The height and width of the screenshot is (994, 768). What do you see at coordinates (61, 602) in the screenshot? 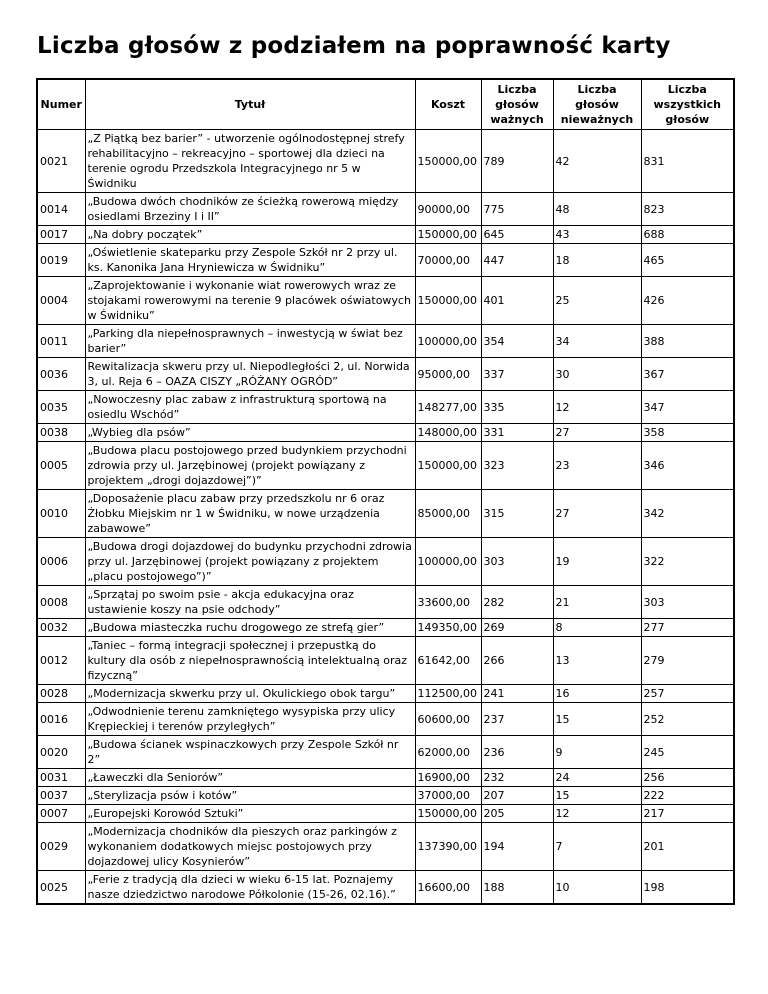
I see `cell-numer: 0008` at bounding box center [61, 602].